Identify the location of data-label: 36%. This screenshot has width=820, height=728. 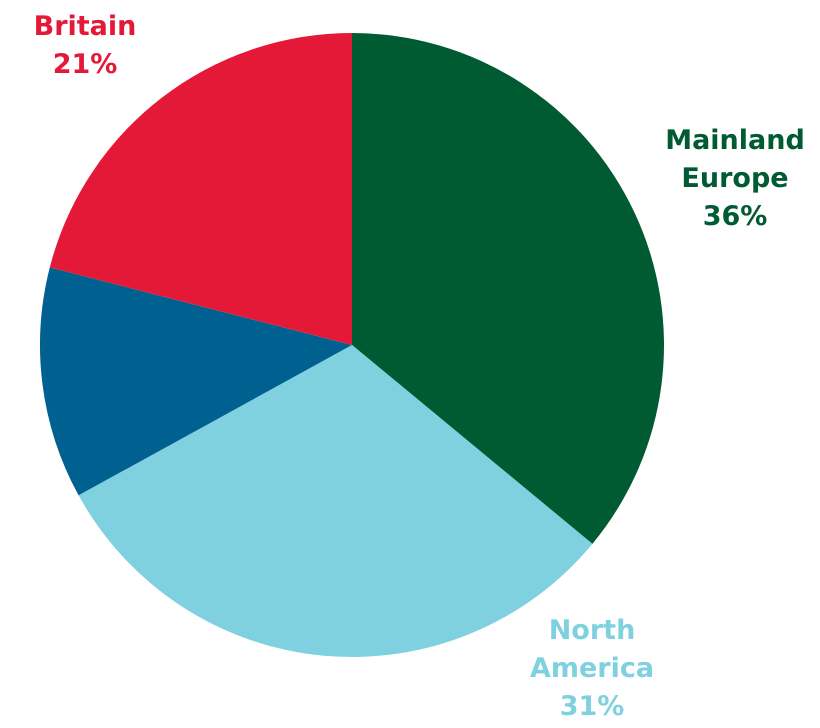
(735, 216).